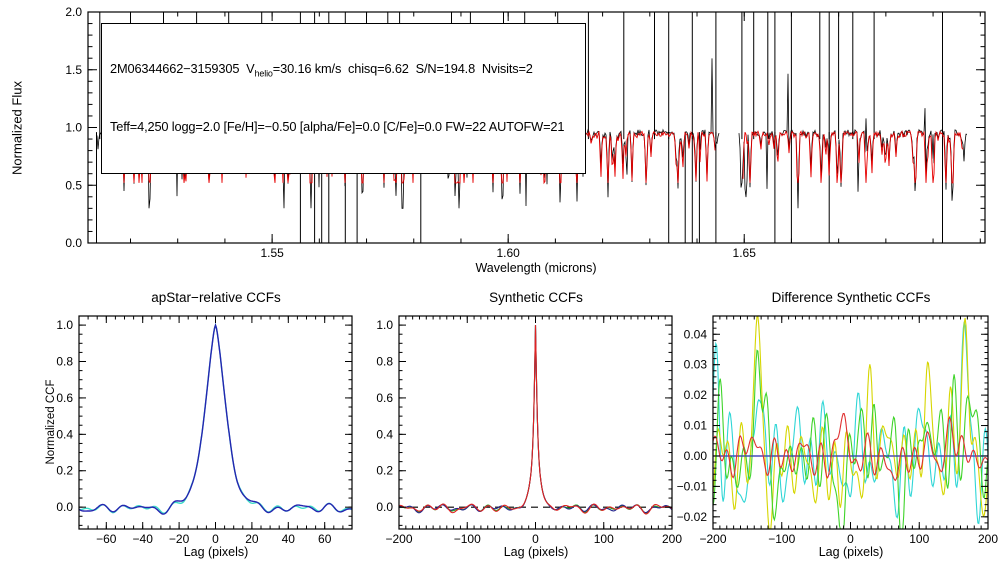 This screenshot has height=576, width=1008. What do you see at coordinates (508, 253) in the screenshot?
I see `x-tick-label: 1.60` at bounding box center [508, 253].